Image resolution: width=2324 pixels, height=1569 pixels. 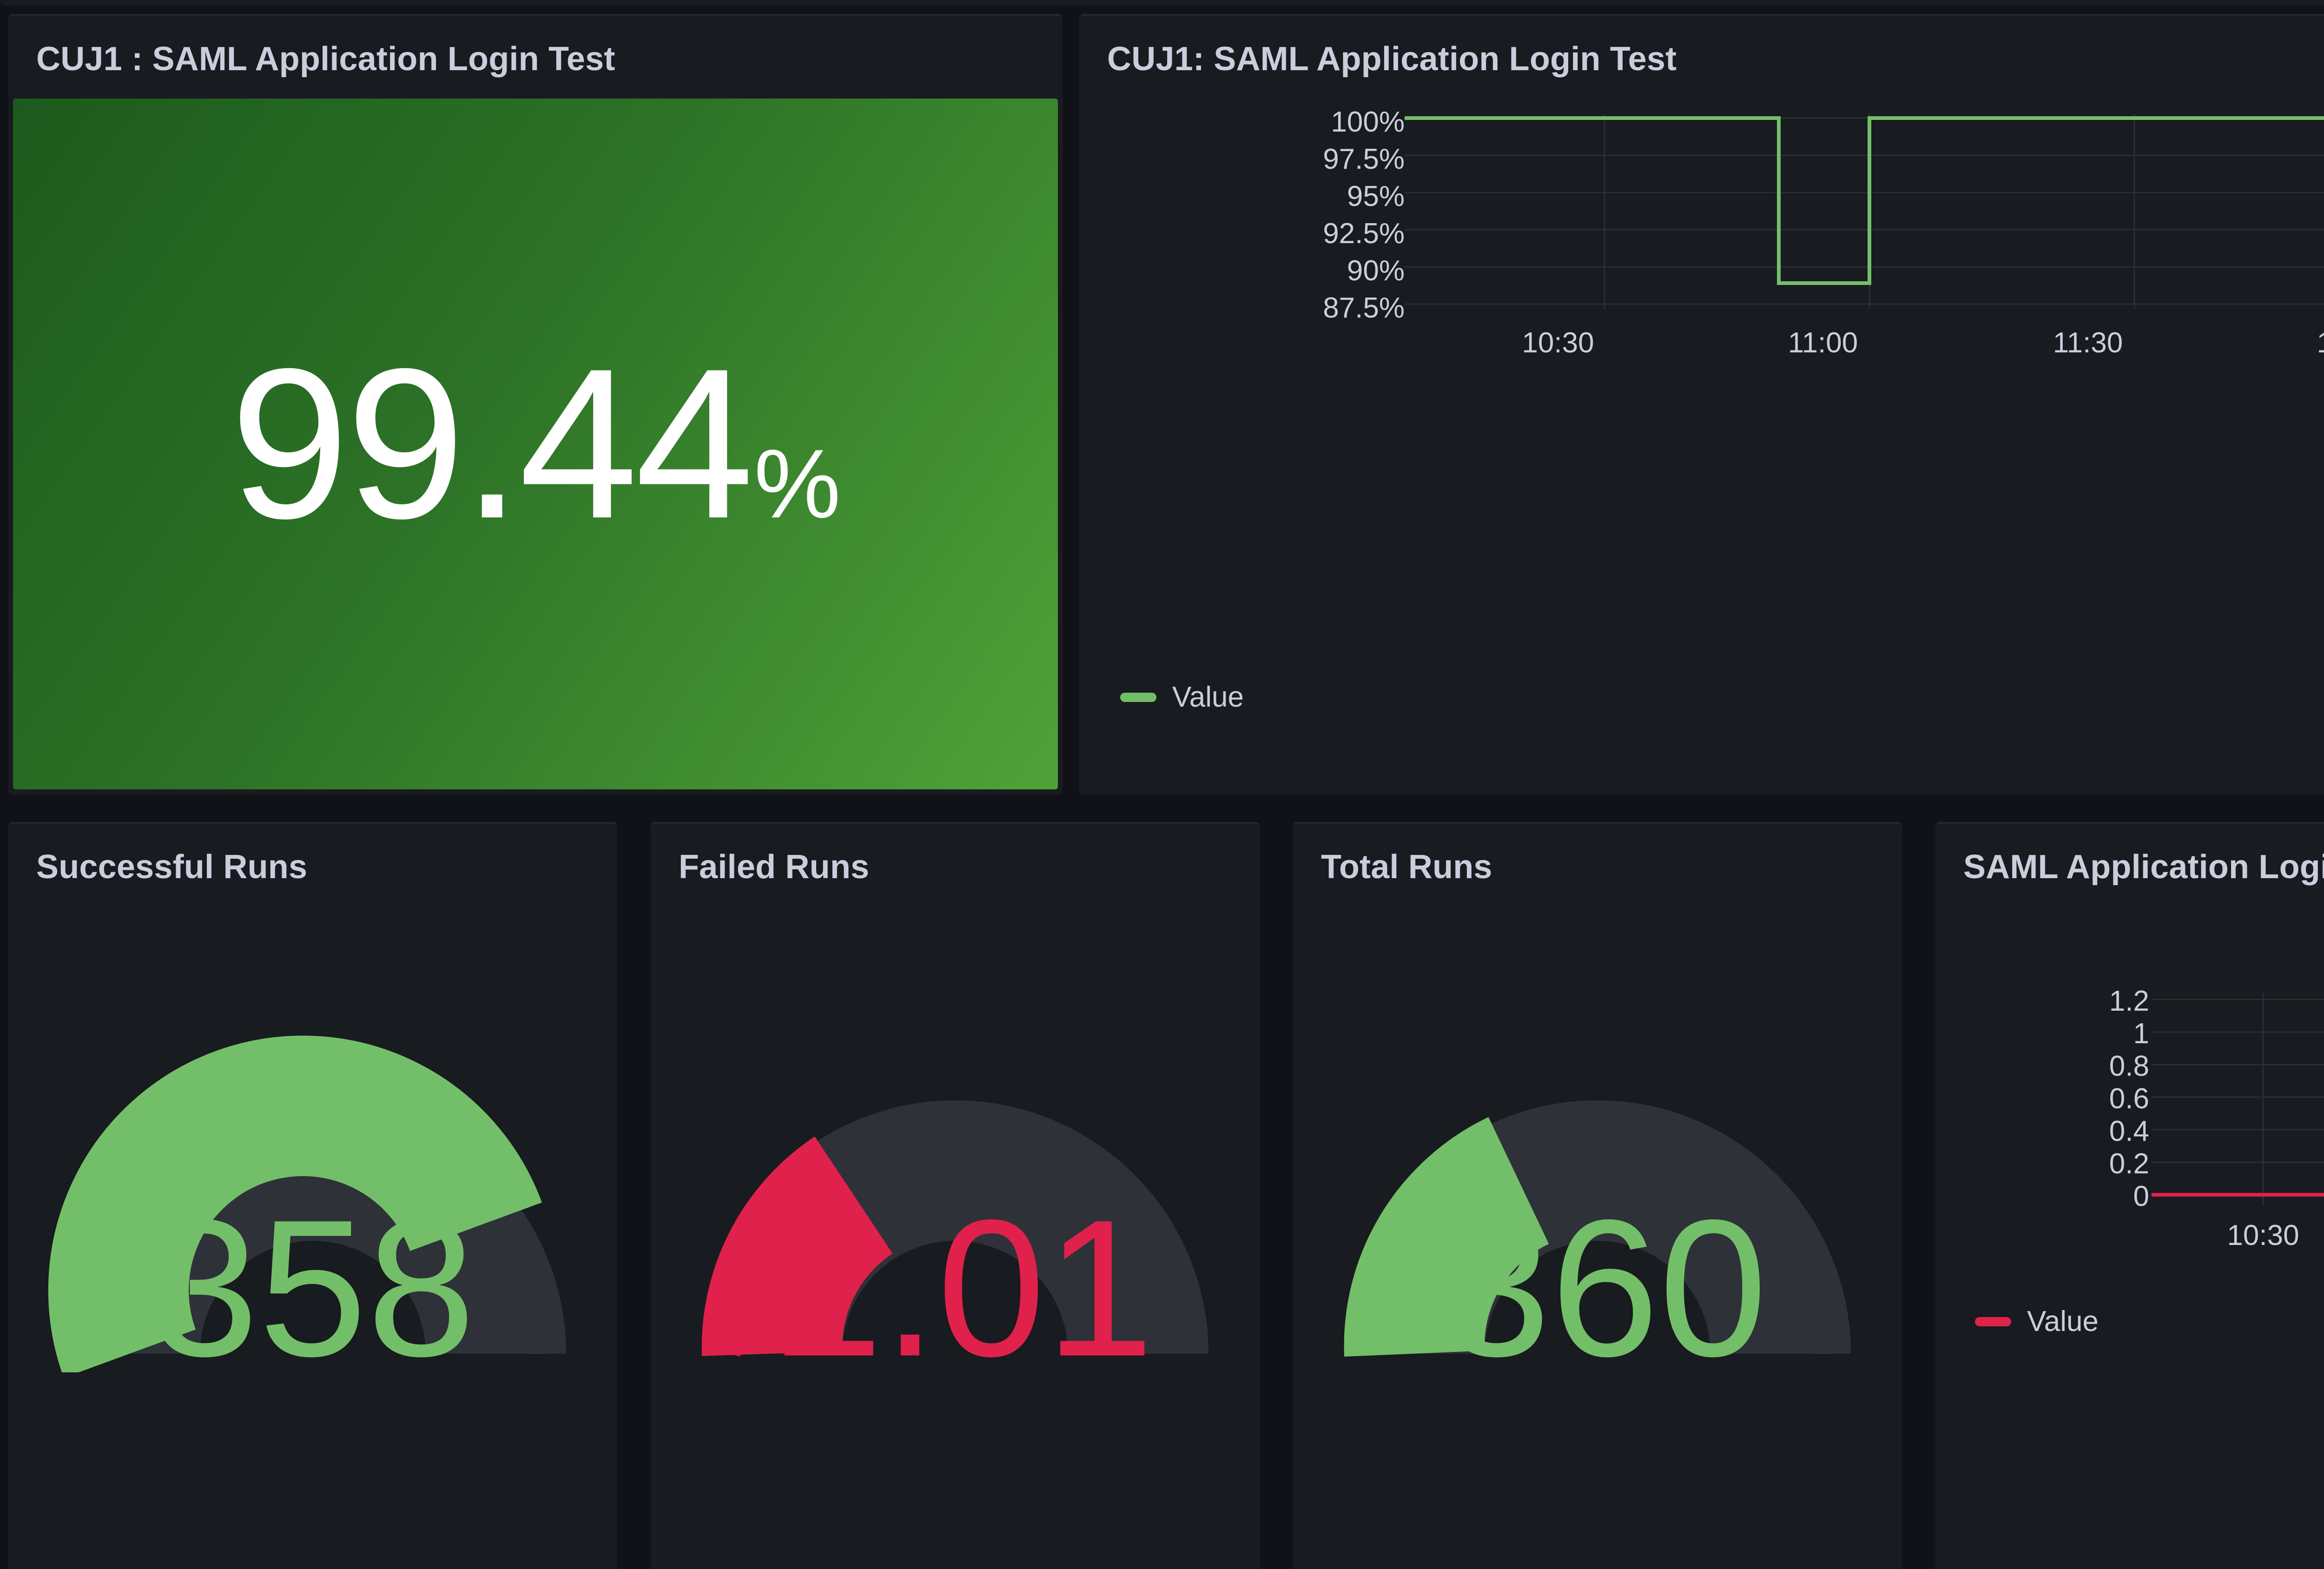 I want to click on y-axis-tick: 100%, so click(x=1368, y=122).